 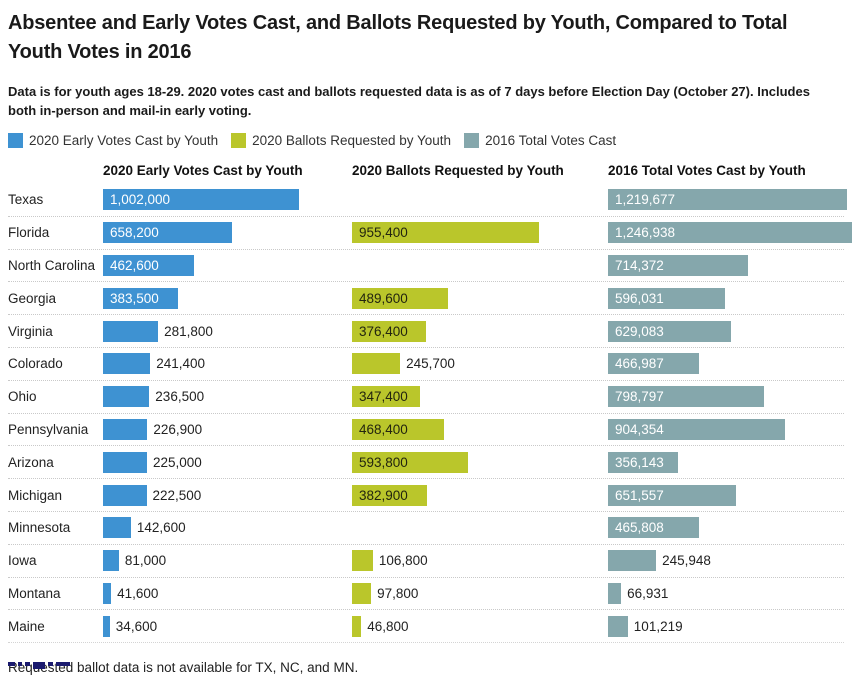 What do you see at coordinates (426, 364) in the screenshot?
I see `table-row: Colorado 241,400 245,700 466,987` at bounding box center [426, 364].